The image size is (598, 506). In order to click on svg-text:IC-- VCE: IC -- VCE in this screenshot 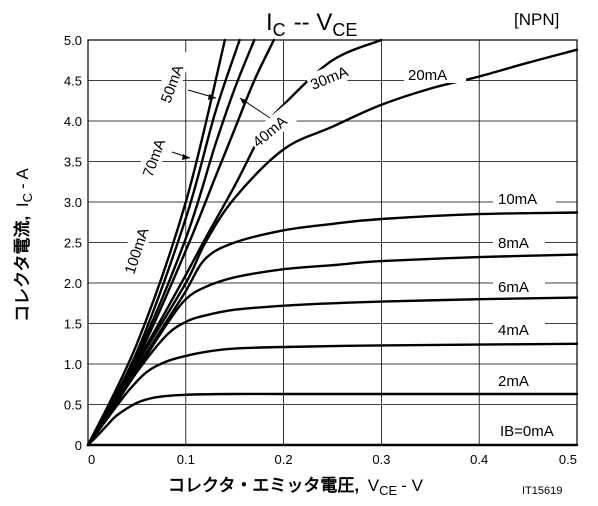, I will do `click(311, 24)`.